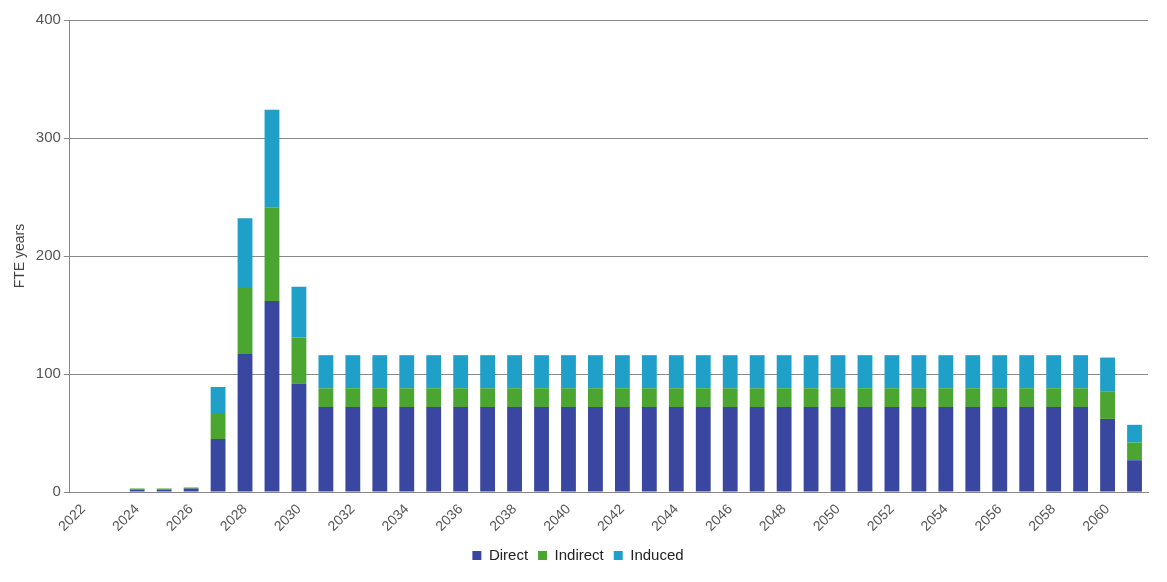 The height and width of the screenshot is (582, 1167). Describe the element at coordinates (48, 137) in the screenshot. I see `y-tick-label: 300` at that location.